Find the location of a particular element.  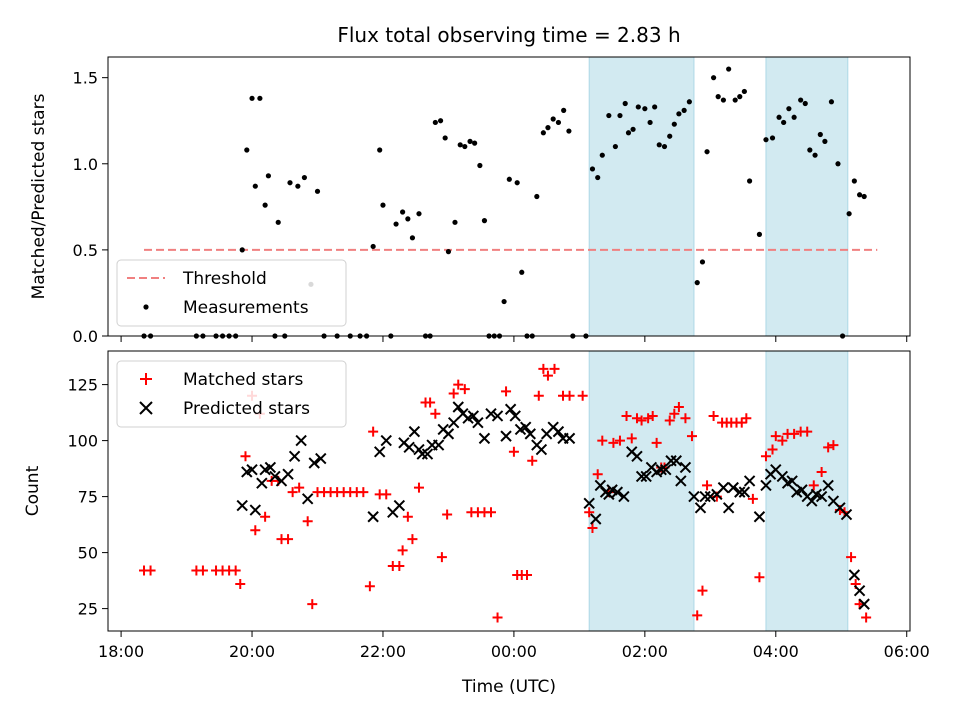

x-tick-label: 22:00 is located at coordinates (383, 651).